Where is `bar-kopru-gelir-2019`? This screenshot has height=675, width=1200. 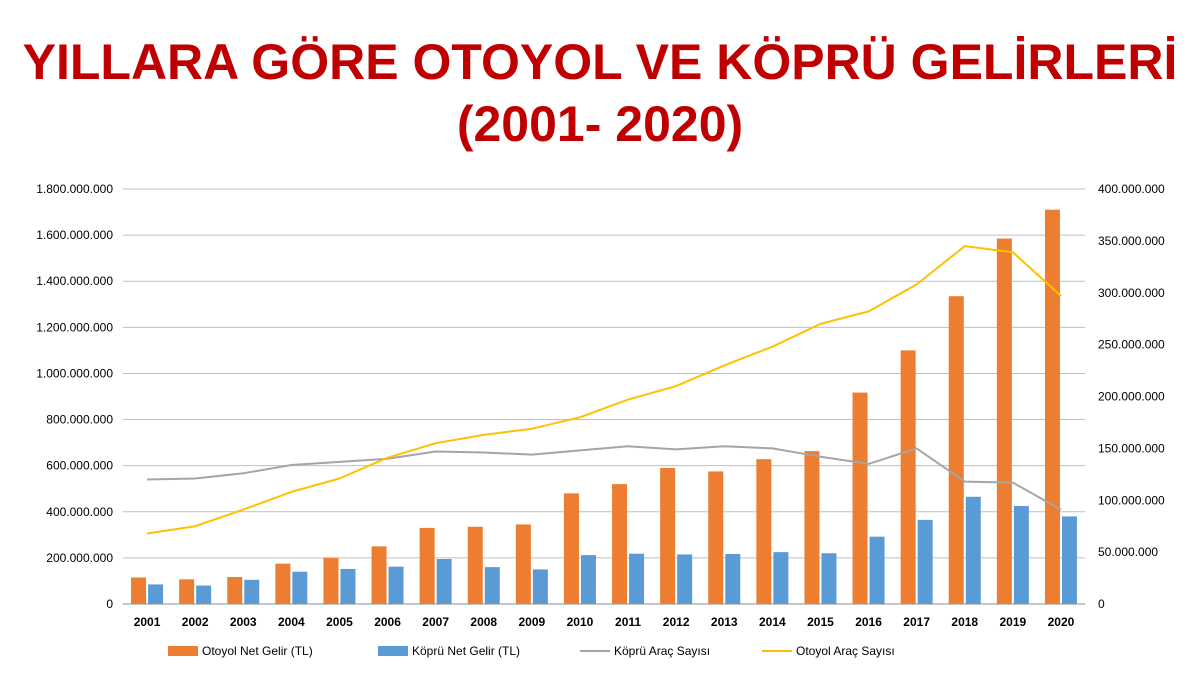 bar-kopru-gelir-2019 is located at coordinates (1021, 555).